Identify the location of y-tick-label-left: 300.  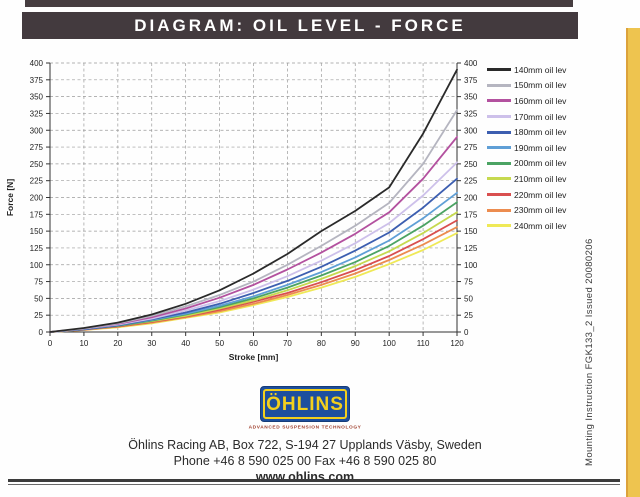
(37, 130).